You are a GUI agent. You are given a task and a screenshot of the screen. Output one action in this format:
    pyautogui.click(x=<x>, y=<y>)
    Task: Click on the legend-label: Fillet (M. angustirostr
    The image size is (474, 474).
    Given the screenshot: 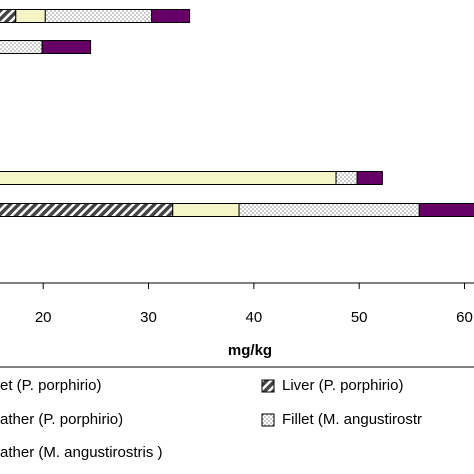 What is the action you would take?
    pyautogui.click(x=352, y=419)
    